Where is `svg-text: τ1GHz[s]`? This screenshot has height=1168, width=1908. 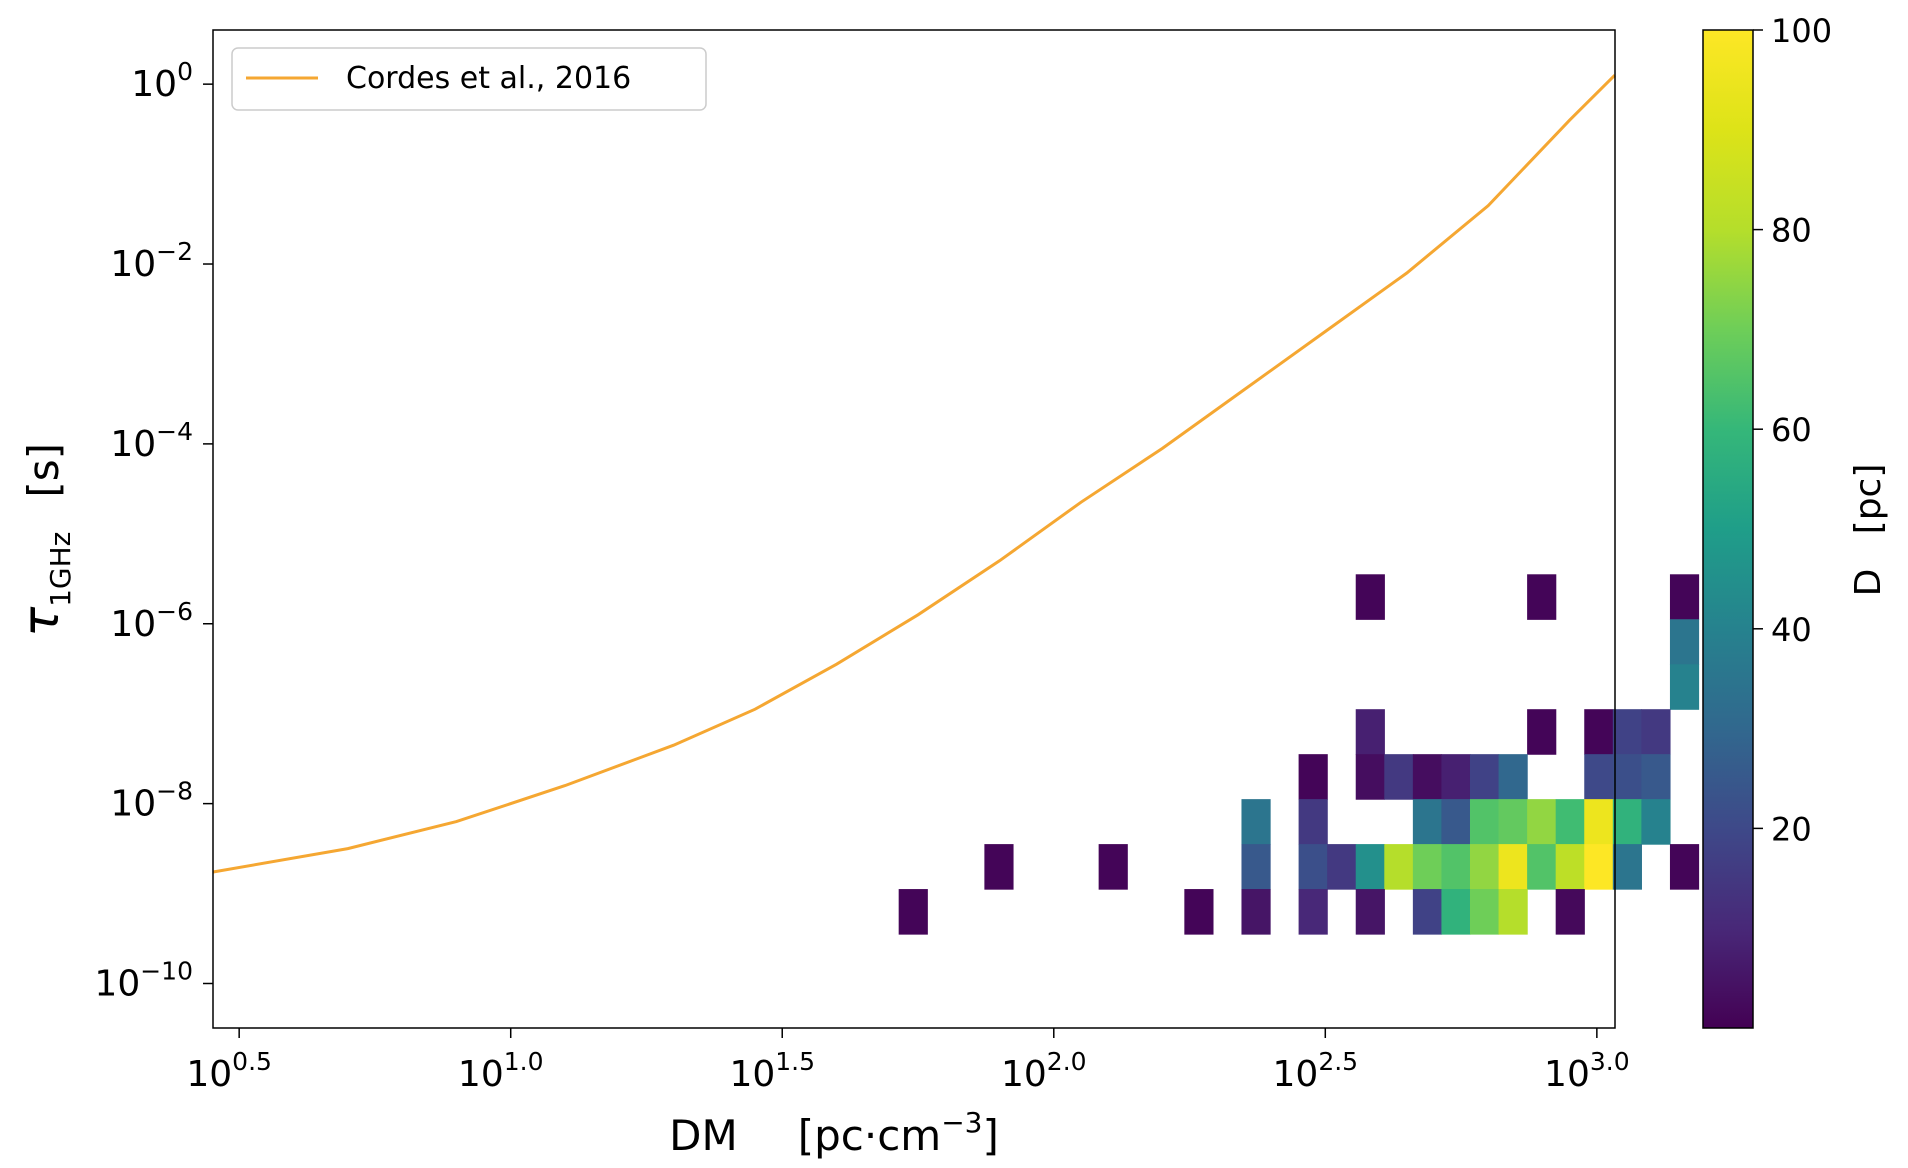 svg-text: τ1GHz[s] is located at coordinates (44, 540).